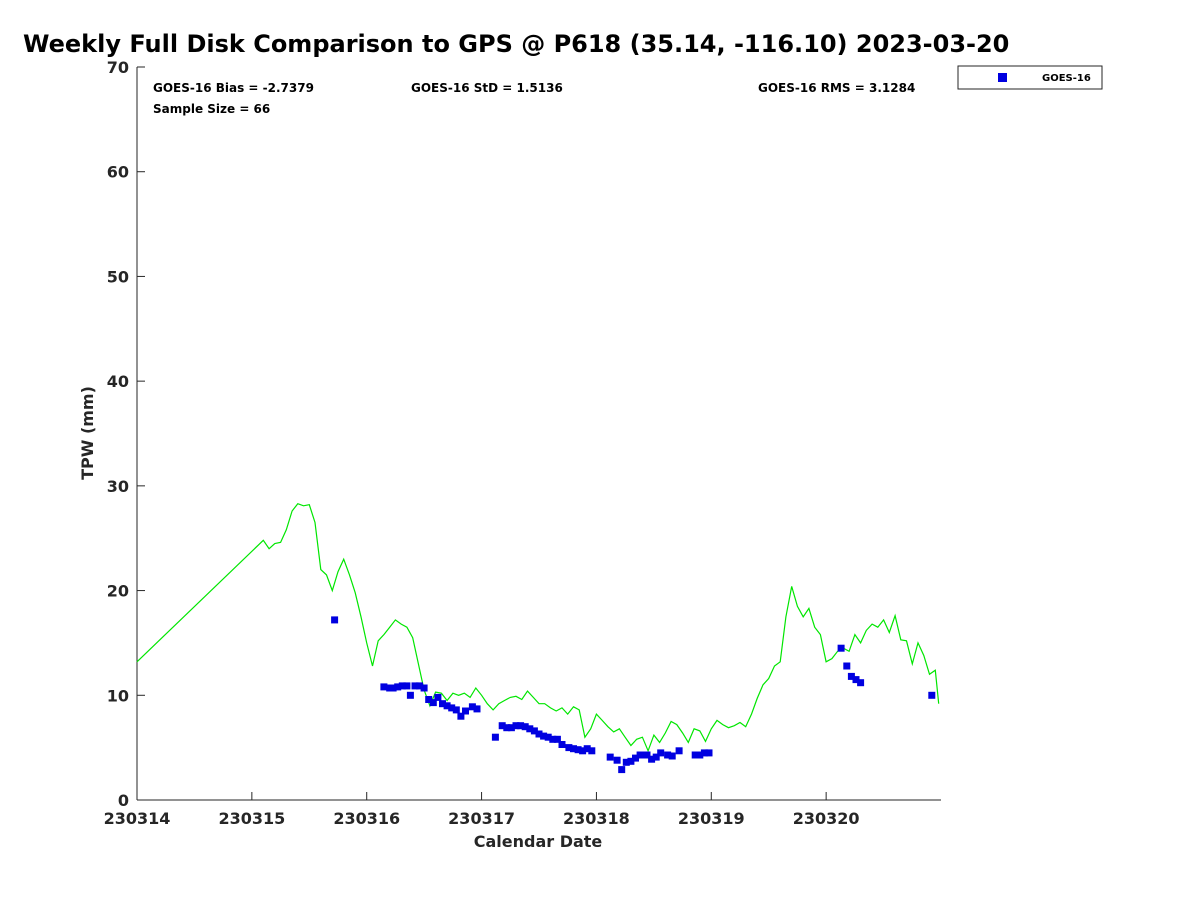 The height and width of the screenshot is (900, 1200). What do you see at coordinates (123, 800) in the screenshot?
I see `y-tick-label: 0` at bounding box center [123, 800].